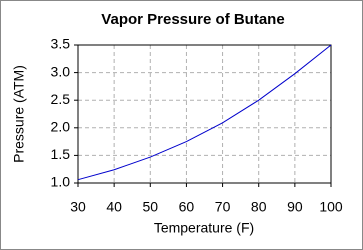 This screenshot has height=250, width=363. Describe the element at coordinates (192, 19) in the screenshot. I see `chart-title: Vapor Pressure of Butane` at that location.